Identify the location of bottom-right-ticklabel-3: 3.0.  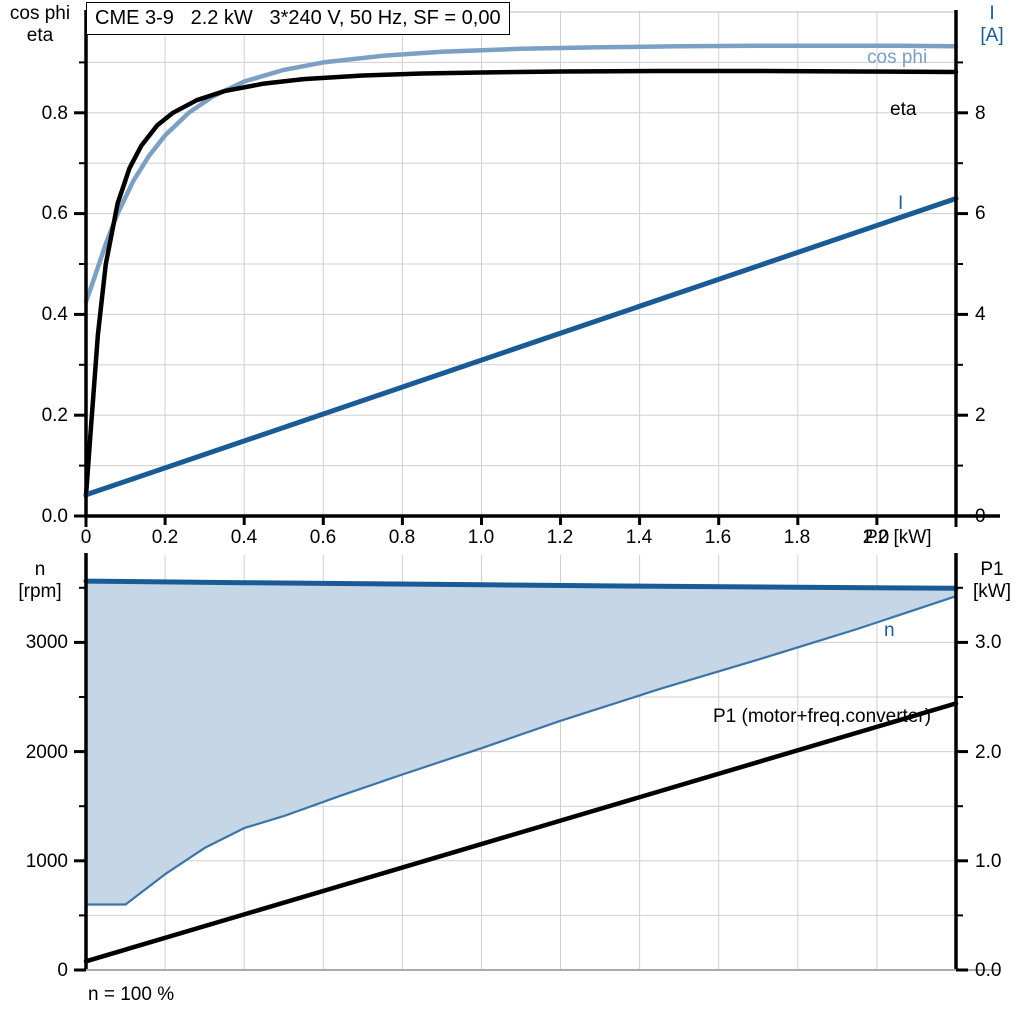
(988, 642).